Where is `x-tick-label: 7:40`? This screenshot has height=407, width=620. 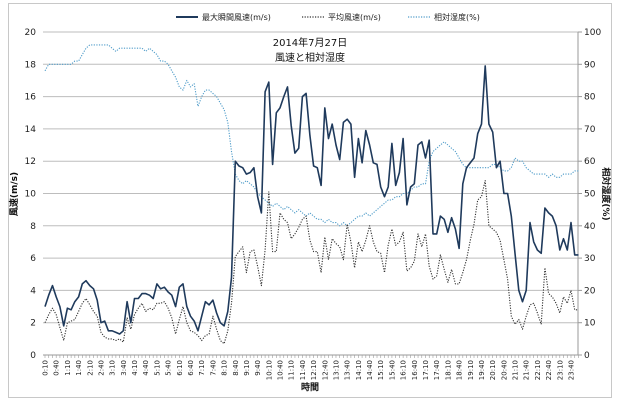 x-tick-label: 7:40 is located at coordinates (213, 368).